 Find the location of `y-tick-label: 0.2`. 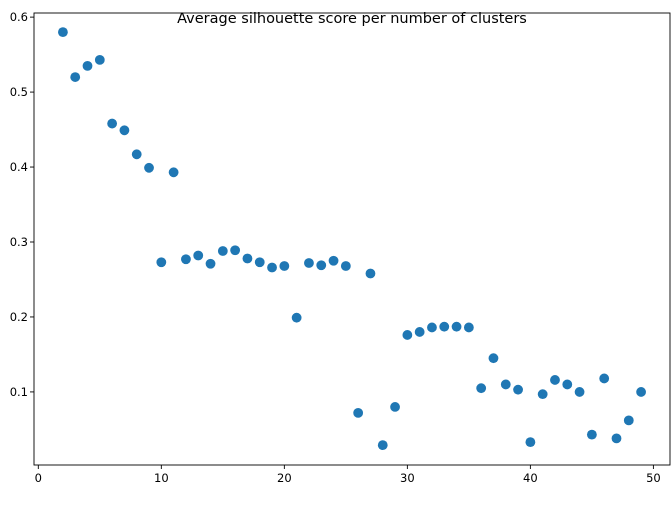

y-tick-label: 0.2 is located at coordinates (19, 317).